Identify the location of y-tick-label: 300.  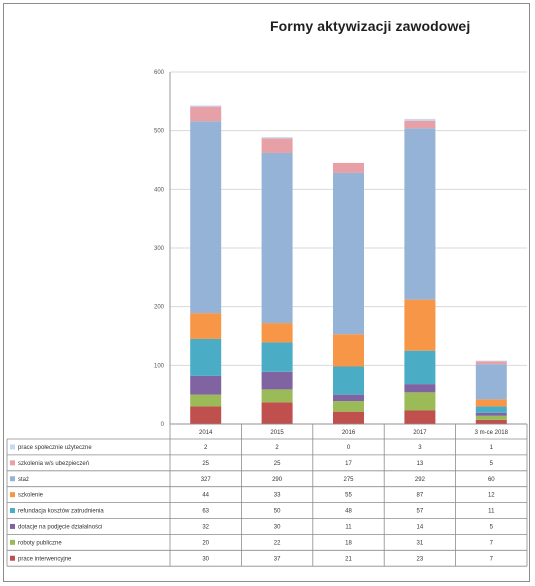
(159, 249).